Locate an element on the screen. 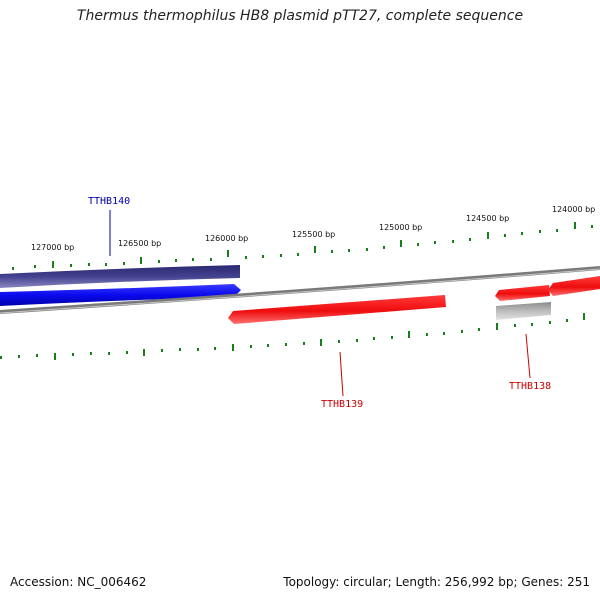 The width and height of the screenshot is (600, 600). inner-ruler is located at coordinates (292, 336).